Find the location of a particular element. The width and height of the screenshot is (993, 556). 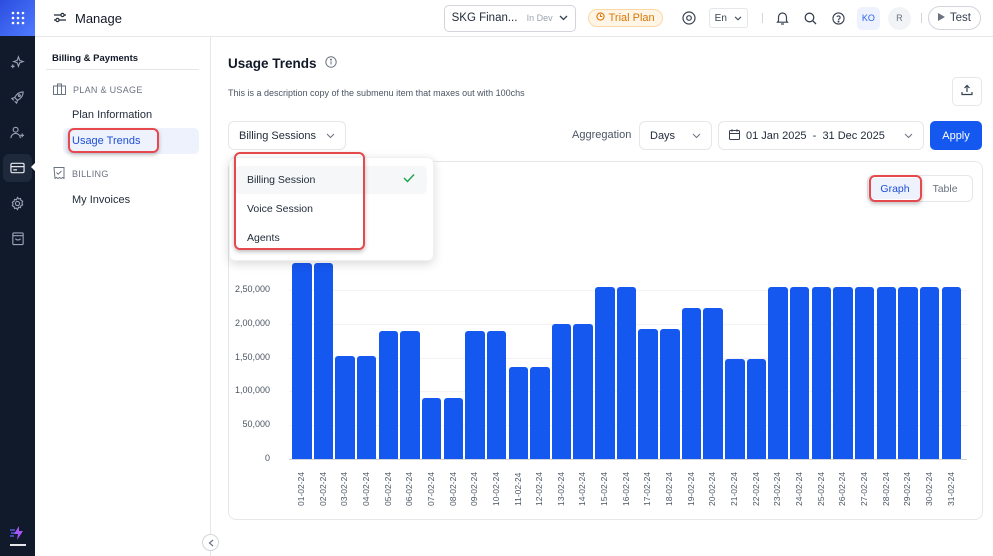

dropdown-option-billing-session: Billing Session is located at coordinates (331, 180).